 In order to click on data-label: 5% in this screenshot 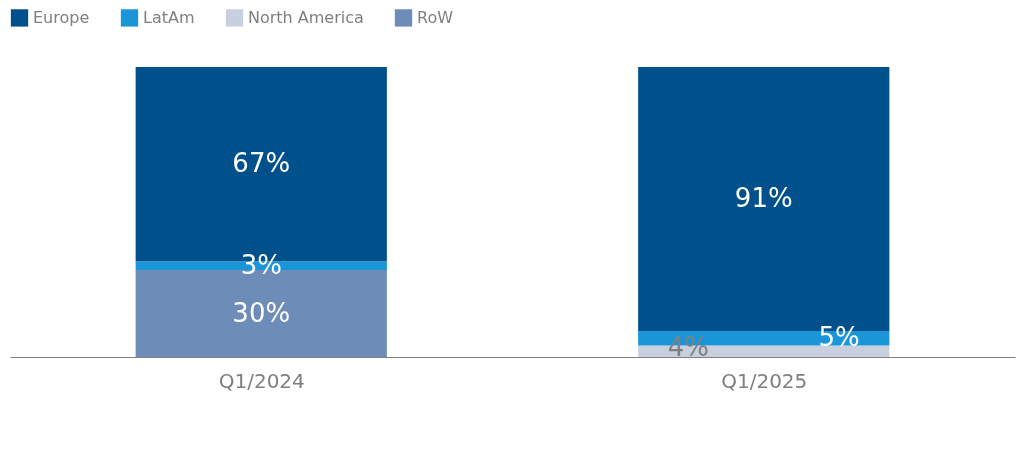, I will do `click(839, 337)`.